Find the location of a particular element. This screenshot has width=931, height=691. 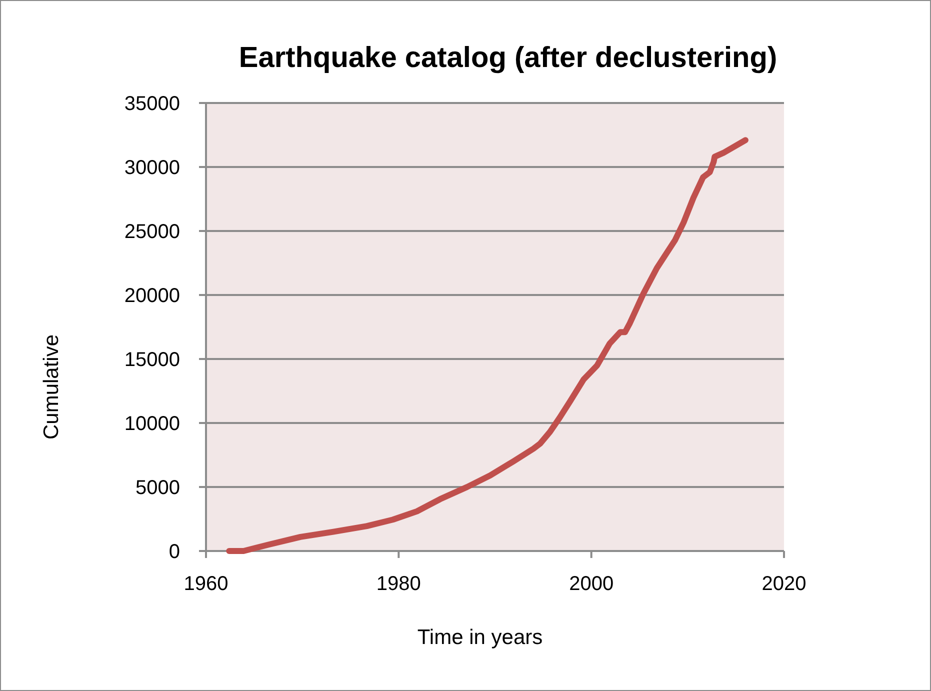

y-tick-label: 20000 is located at coordinates (152, 296).